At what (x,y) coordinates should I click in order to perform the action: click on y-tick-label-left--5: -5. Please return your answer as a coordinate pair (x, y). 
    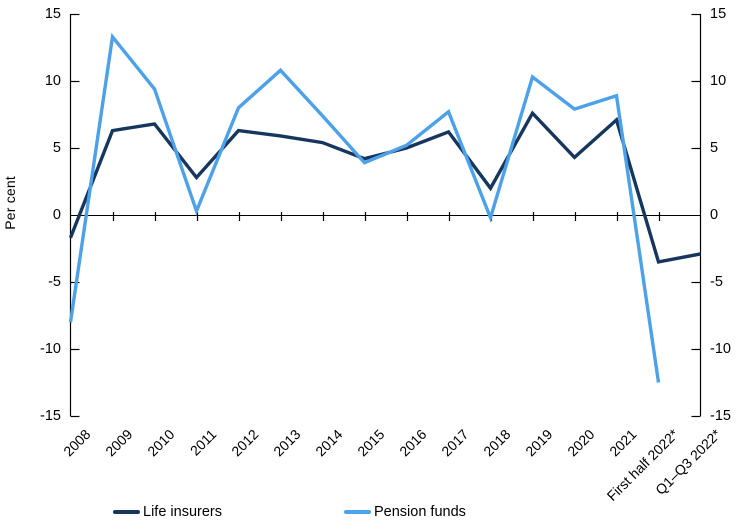
    Looking at the image, I should click on (54, 282).